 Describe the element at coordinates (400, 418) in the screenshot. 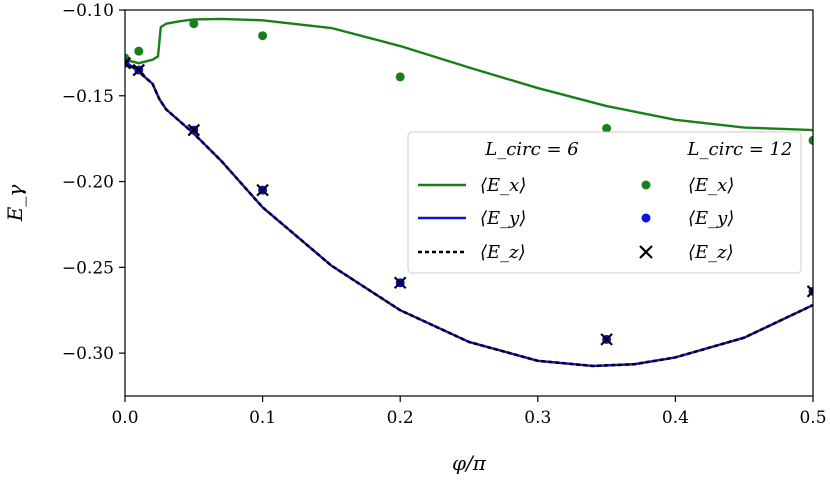

I see `x-tick-label: 0.2` at that location.